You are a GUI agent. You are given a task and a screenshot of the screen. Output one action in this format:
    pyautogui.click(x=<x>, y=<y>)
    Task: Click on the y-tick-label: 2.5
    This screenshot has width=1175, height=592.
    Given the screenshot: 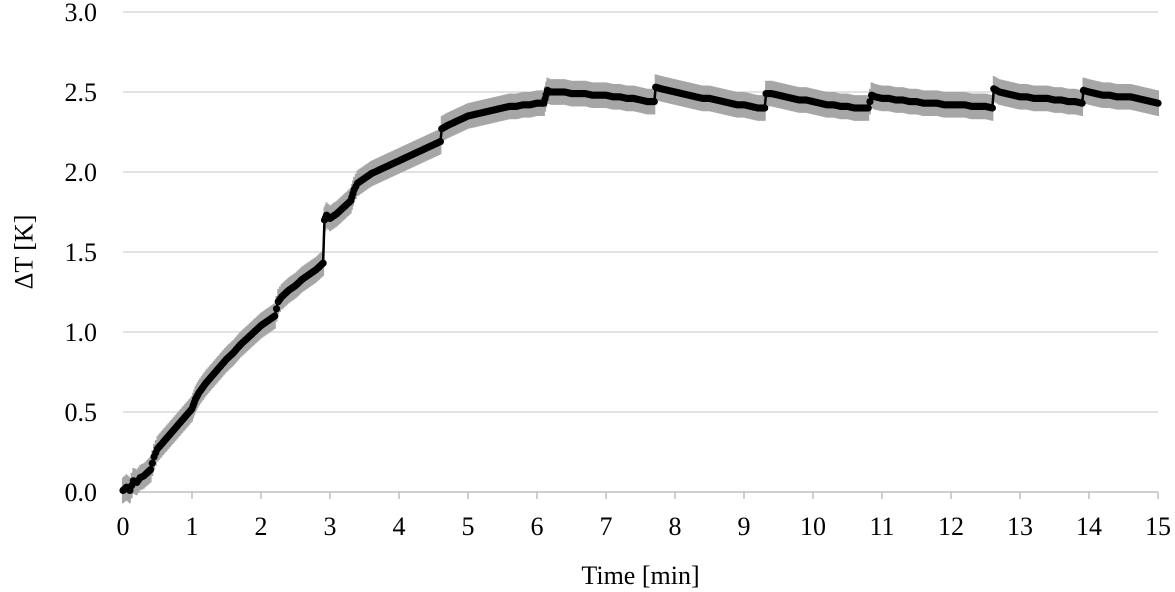 What is the action you would take?
    pyautogui.click(x=81, y=92)
    